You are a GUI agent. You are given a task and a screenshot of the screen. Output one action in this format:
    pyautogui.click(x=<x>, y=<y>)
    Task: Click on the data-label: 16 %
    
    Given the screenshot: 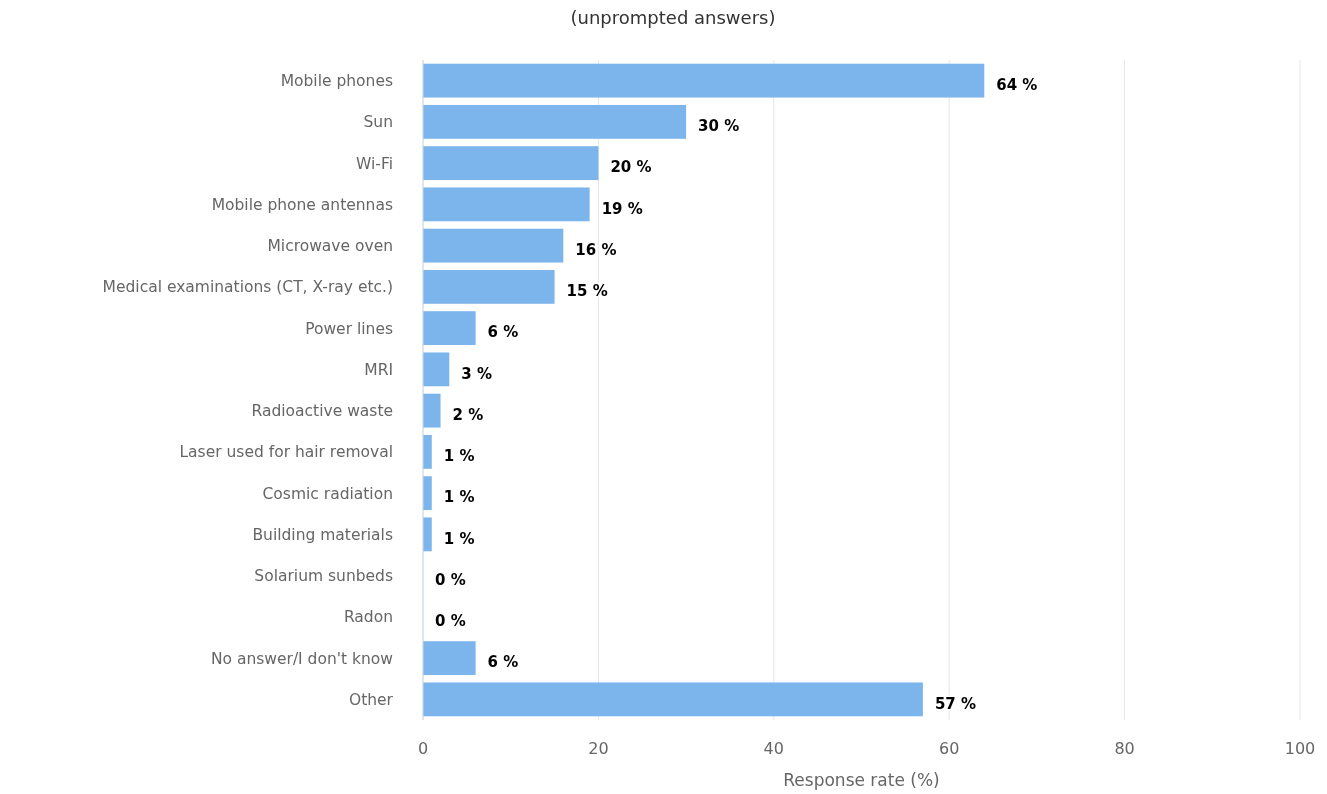 What is the action you would take?
    pyautogui.click(x=596, y=249)
    